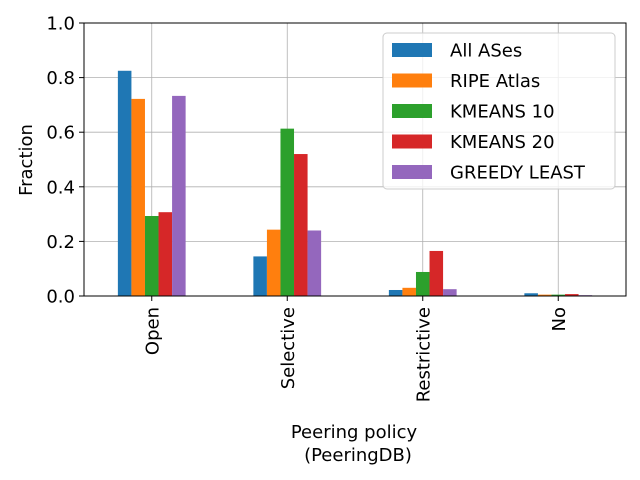 The image size is (640, 480). I want to click on bar-ripe-atlas-selective, so click(273, 262).